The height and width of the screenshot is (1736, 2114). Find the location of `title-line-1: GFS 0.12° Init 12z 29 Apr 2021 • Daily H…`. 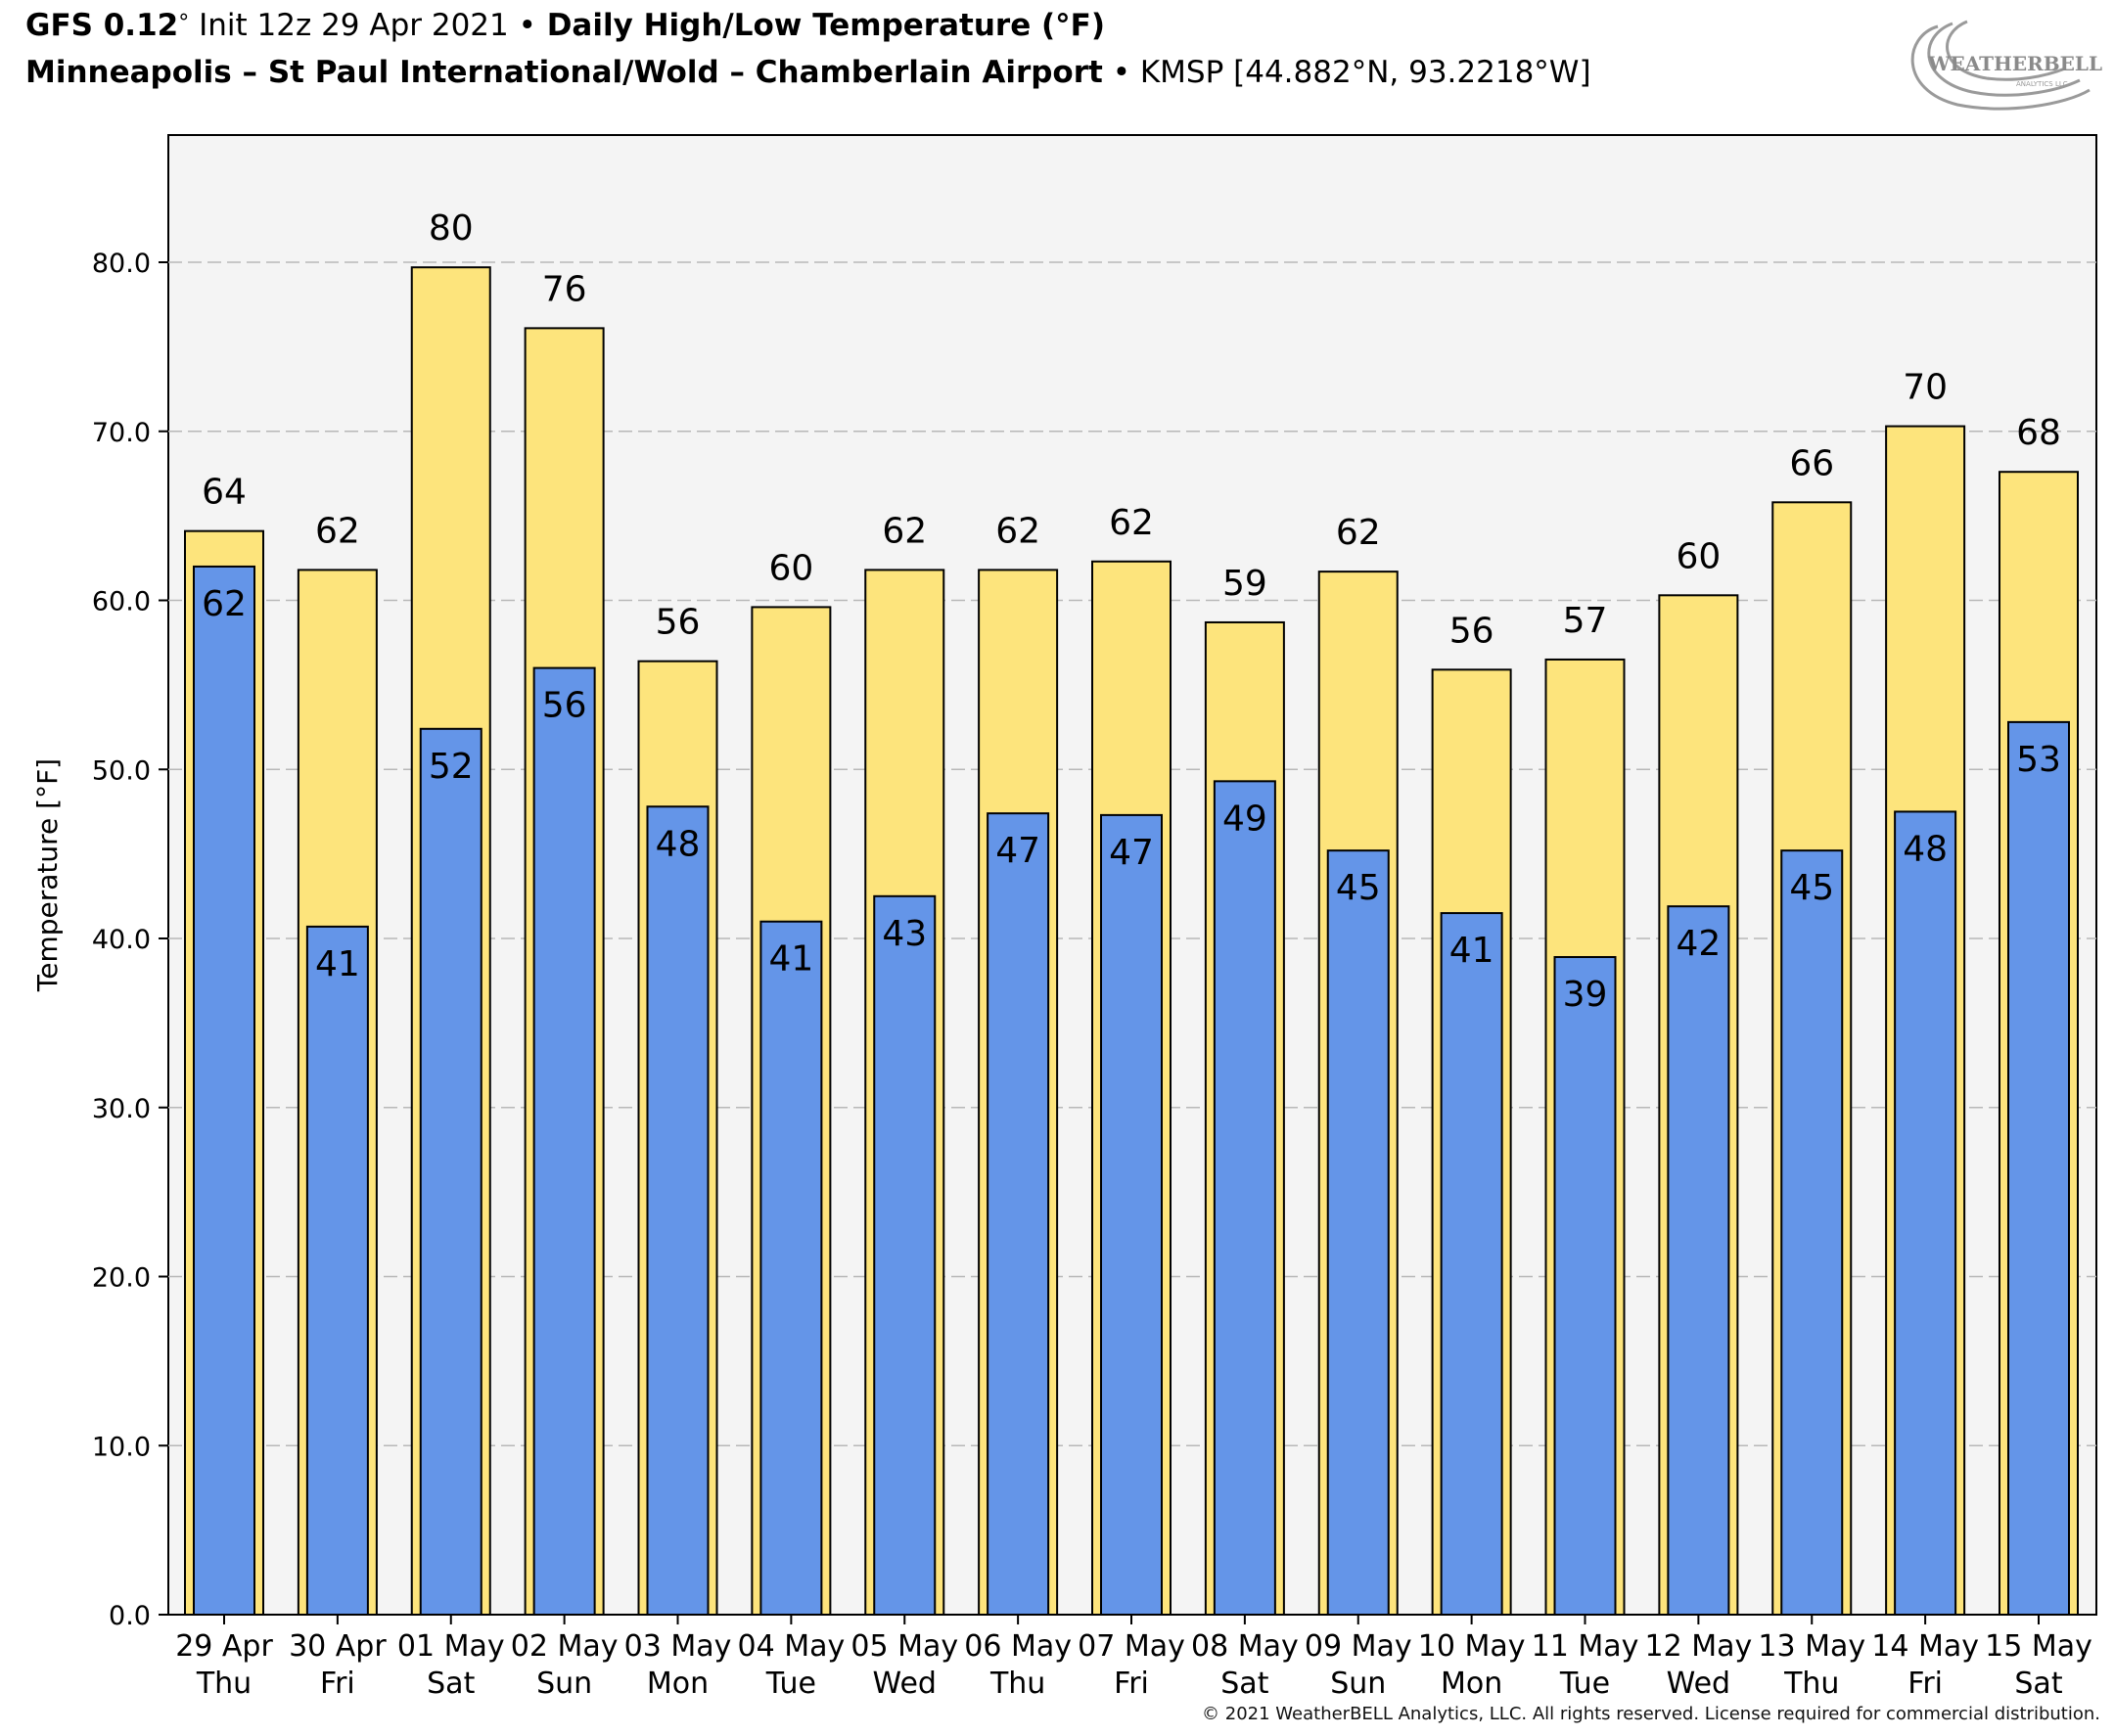

title-line-1: GFS 0.12° Init 12z 29 Apr 2021 • Daily H… is located at coordinates (565, 26).